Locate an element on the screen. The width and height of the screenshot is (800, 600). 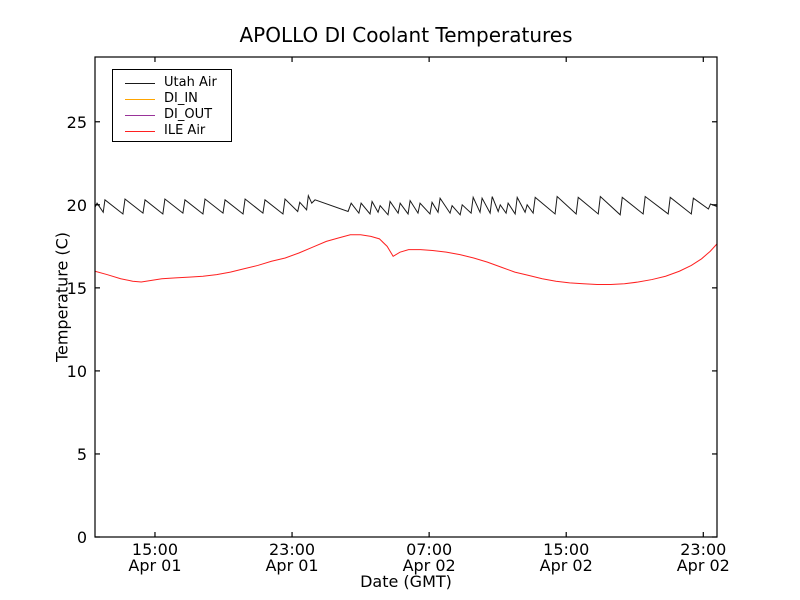
legend-label: Utah Air is located at coordinates (190, 82).